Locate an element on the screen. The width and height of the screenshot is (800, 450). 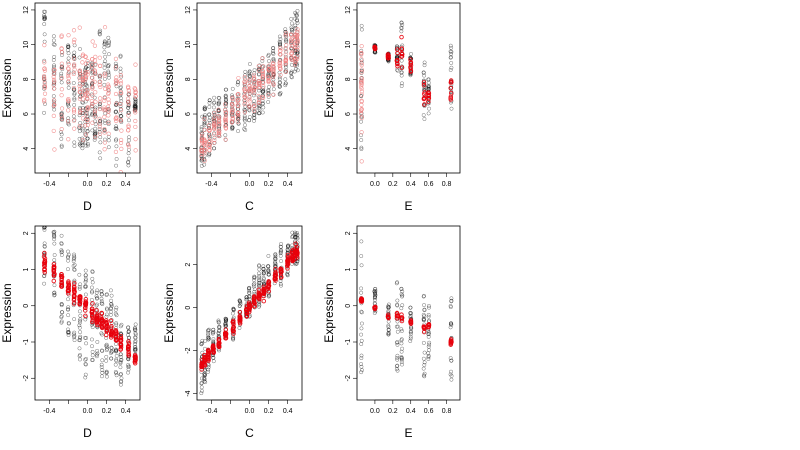
x-tick-label: 0.2 is located at coordinates (393, 184).